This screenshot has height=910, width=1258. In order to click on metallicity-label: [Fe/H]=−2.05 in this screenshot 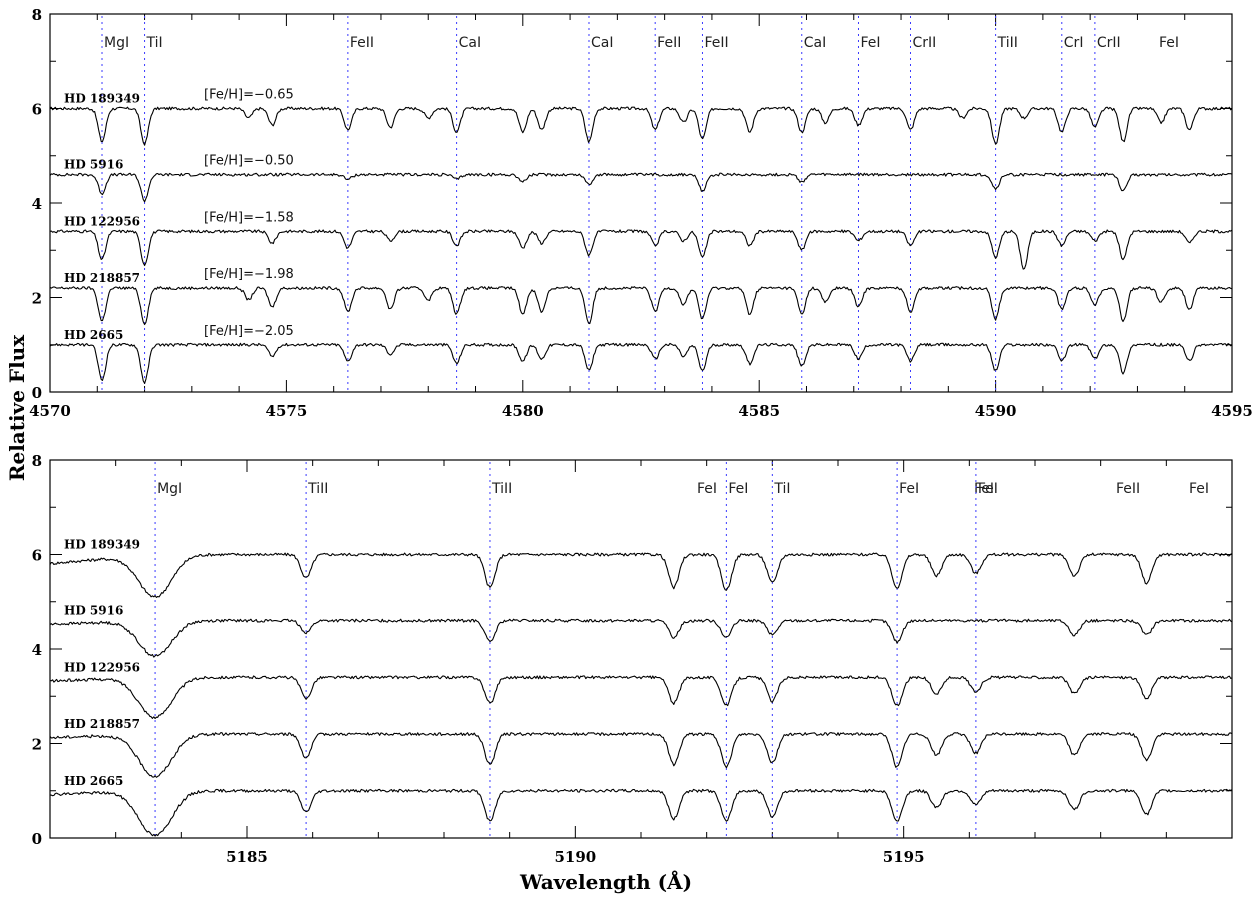, I will do `click(249, 331)`.